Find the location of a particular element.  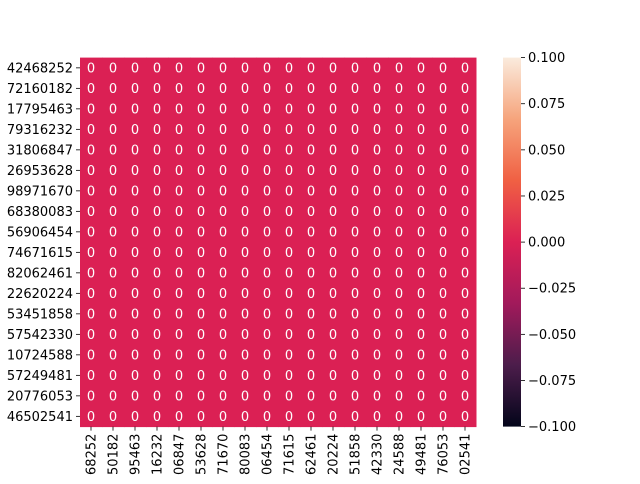

column-label: 50182 is located at coordinates (114, 454).